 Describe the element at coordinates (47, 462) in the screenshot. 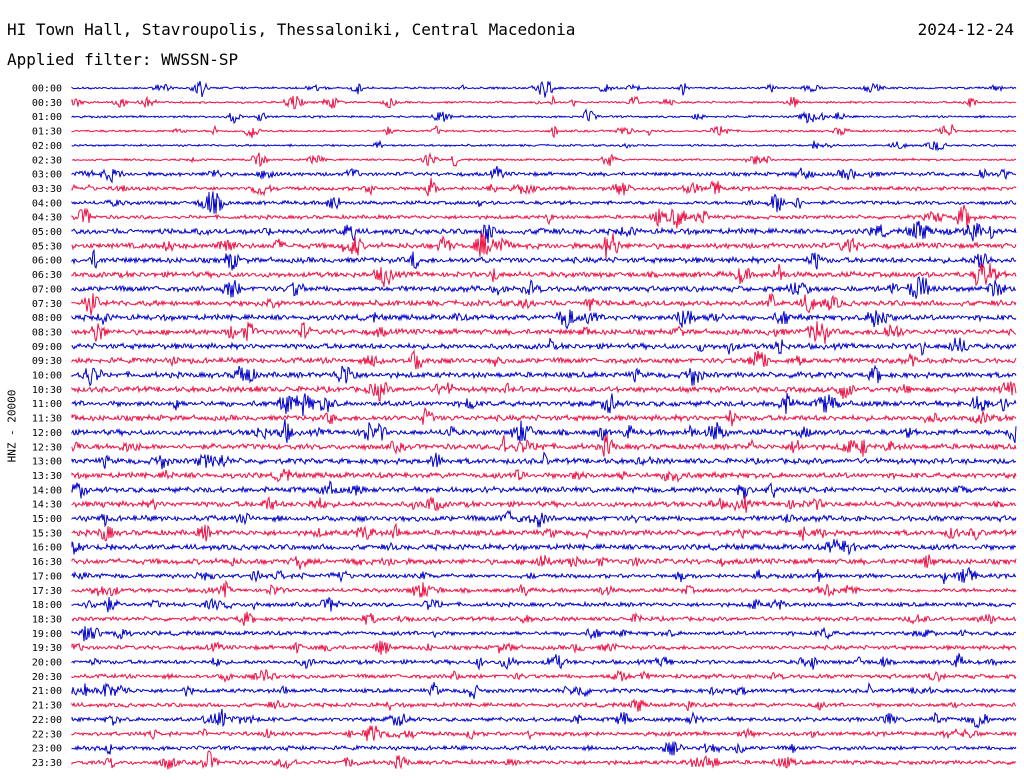

I see `row-time-label: 13:00` at that location.